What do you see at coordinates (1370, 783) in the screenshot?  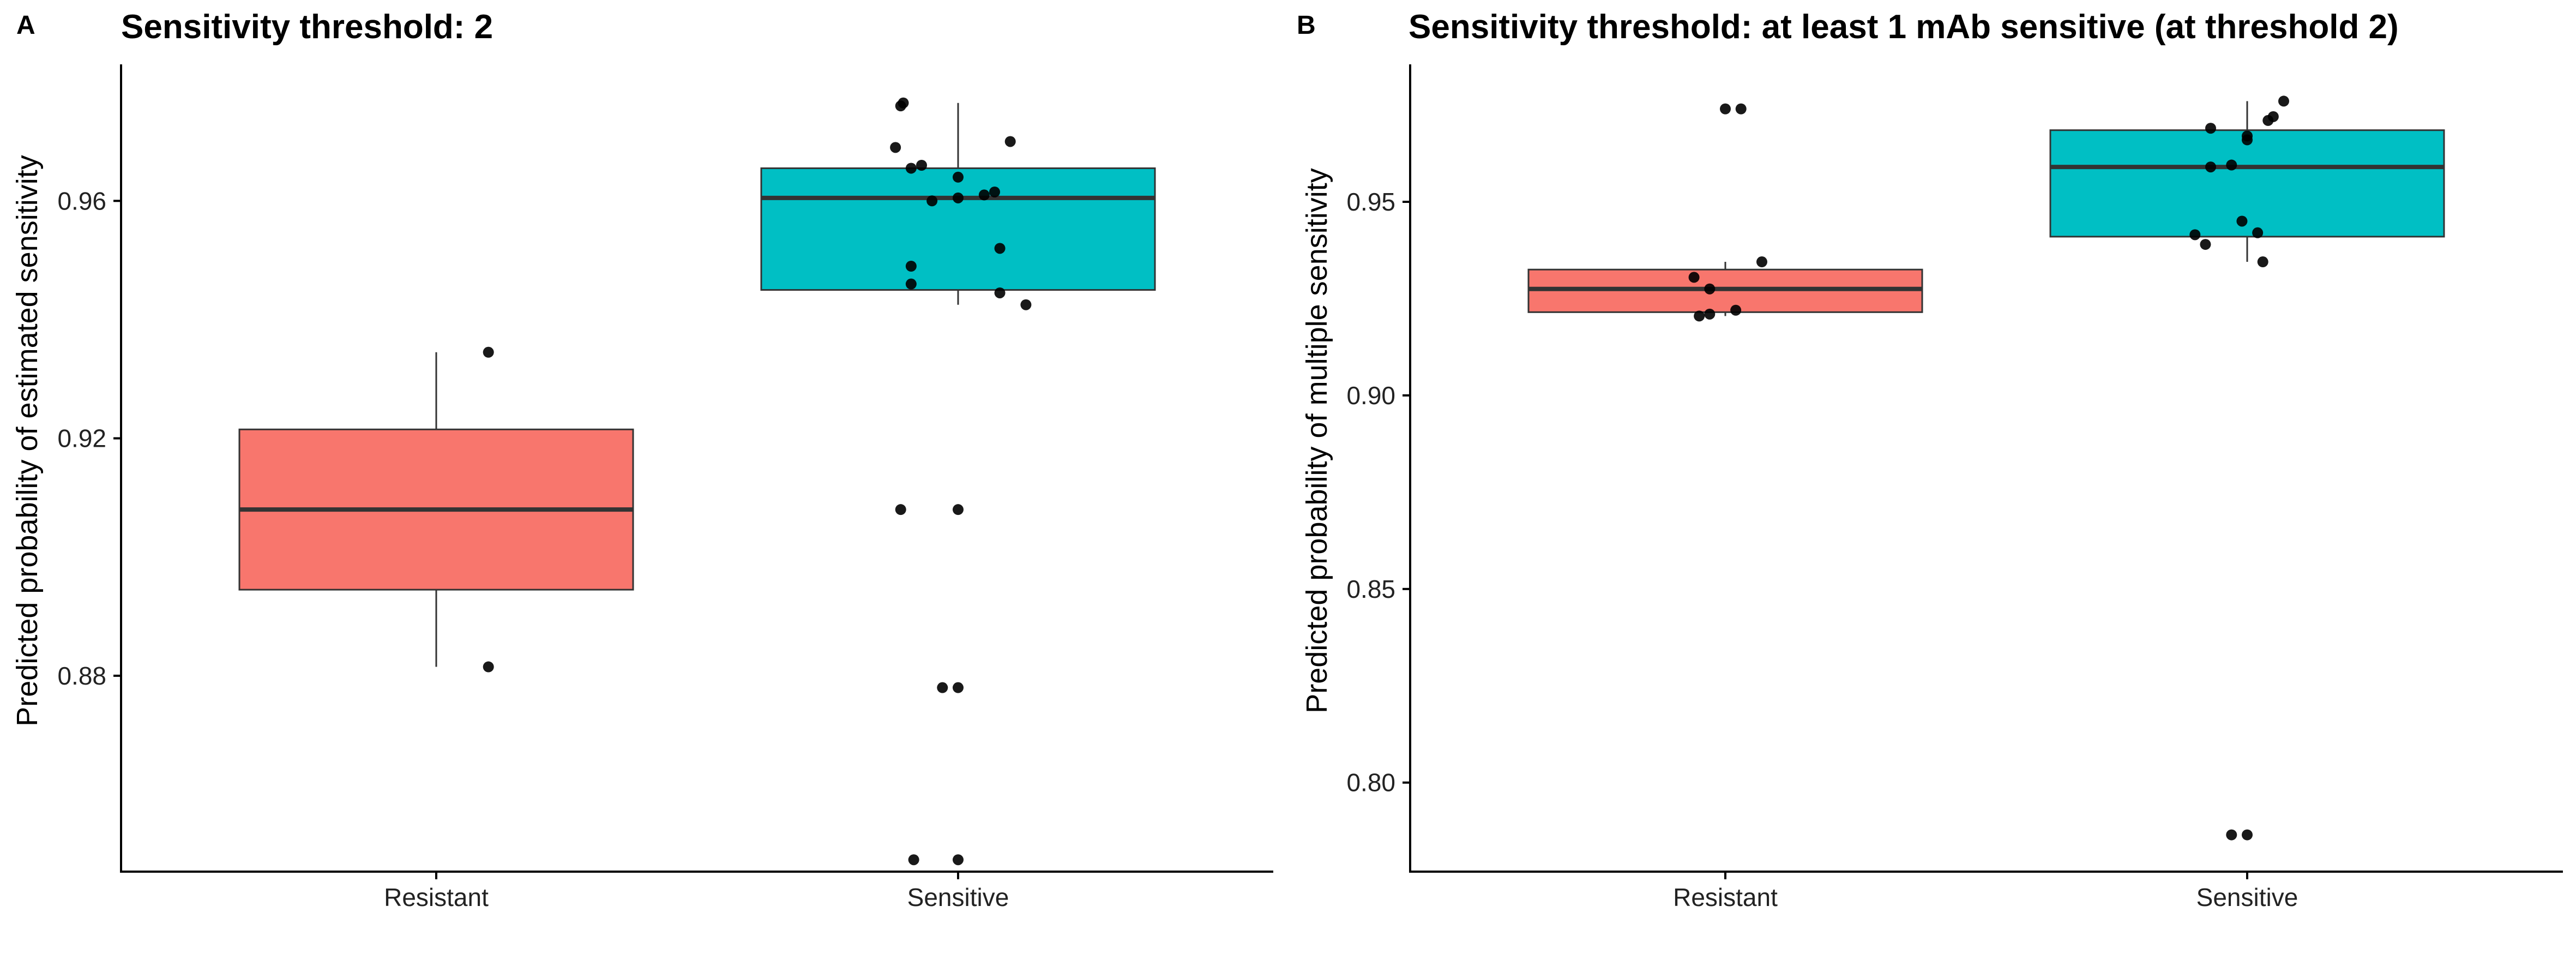 I see `panel-b-y-tick-label: 0.80` at bounding box center [1370, 783].